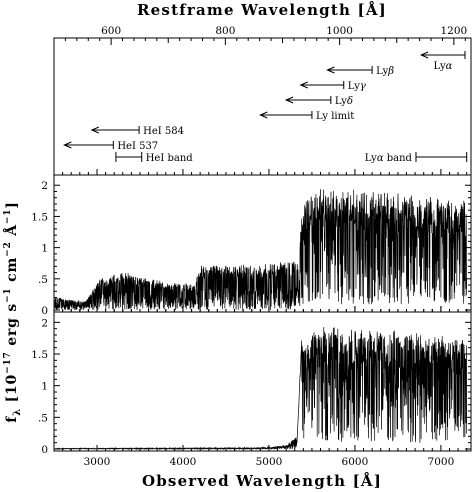 This screenshot has width=474, height=492. I want to click on annotation-arrow: Lyδ, so click(318, 101).